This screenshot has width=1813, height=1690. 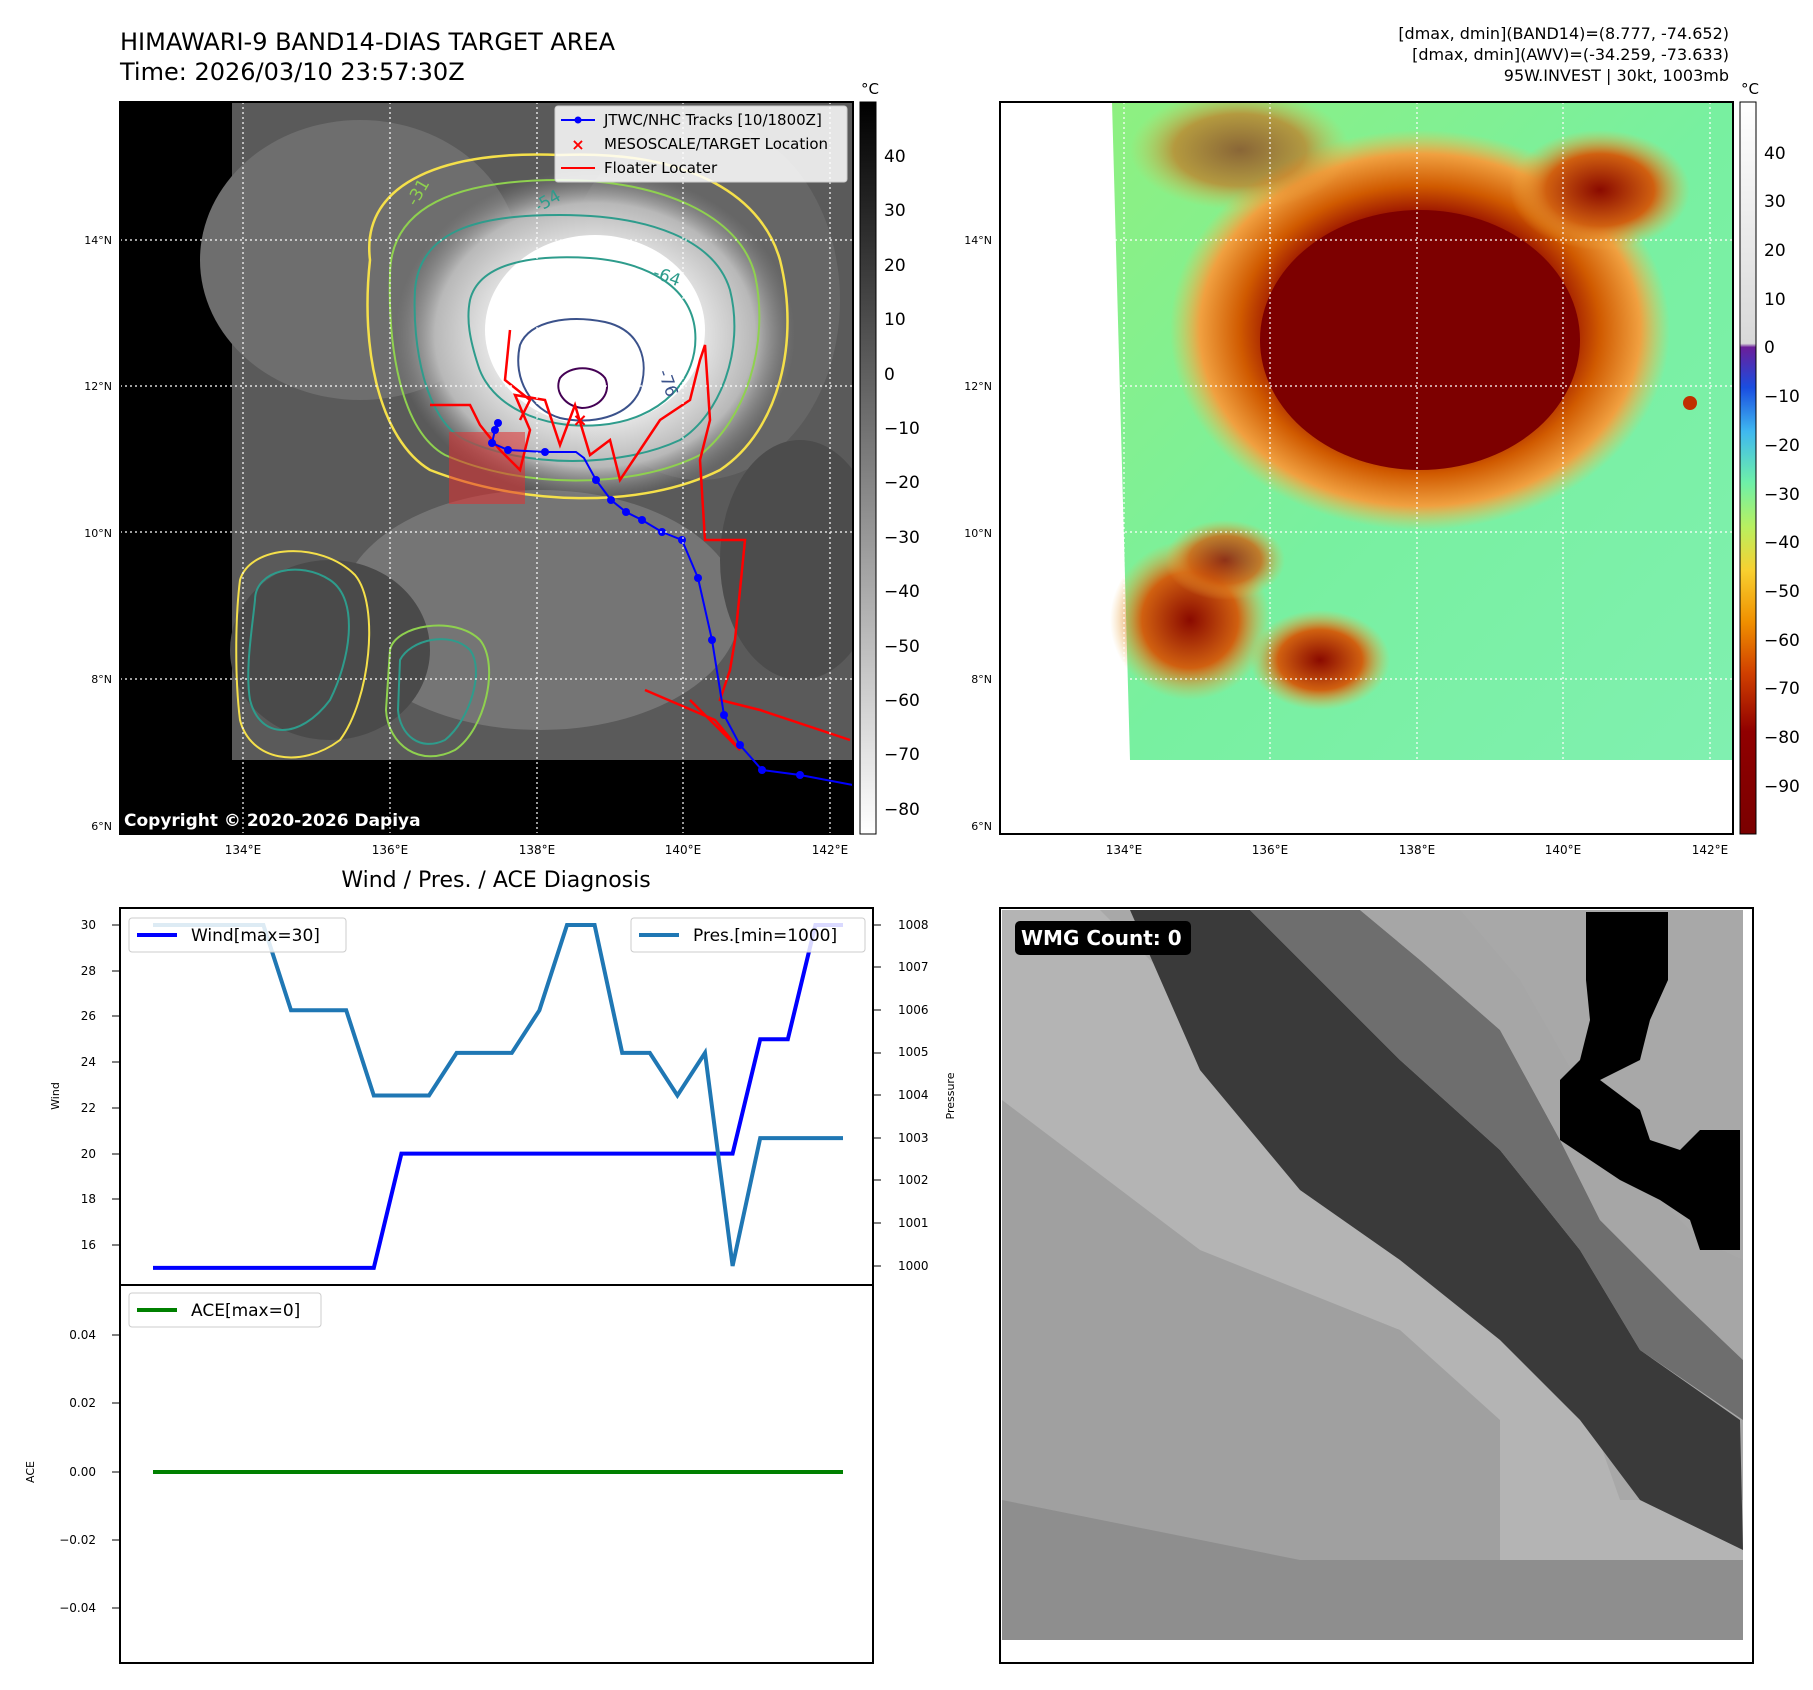 I want to click on floater-shaded-box, so click(x=487, y=468).